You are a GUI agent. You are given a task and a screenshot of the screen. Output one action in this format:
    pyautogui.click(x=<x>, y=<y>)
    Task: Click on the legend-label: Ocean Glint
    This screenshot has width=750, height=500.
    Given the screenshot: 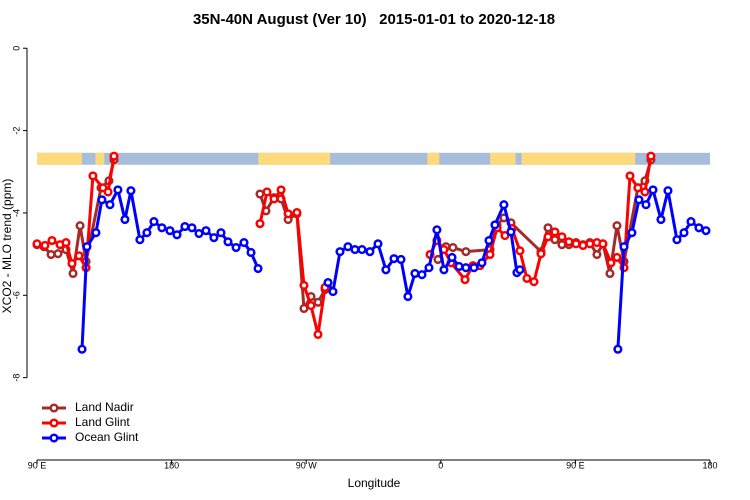 What is the action you would take?
    pyautogui.click(x=107, y=437)
    